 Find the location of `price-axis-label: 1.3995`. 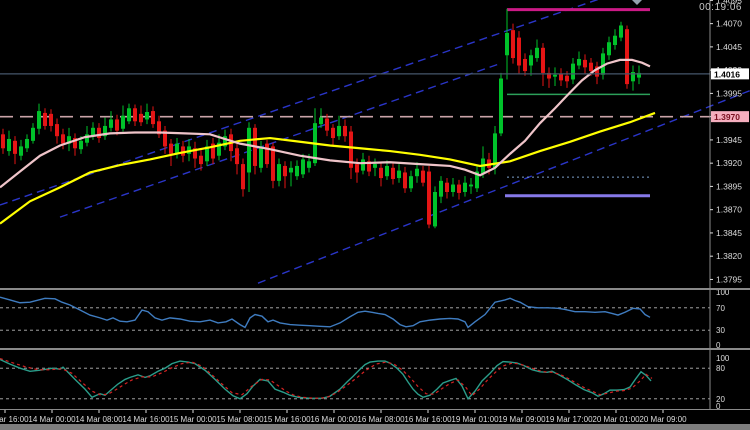

price-axis-label: 1.3995 is located at coordinates (729, 93).